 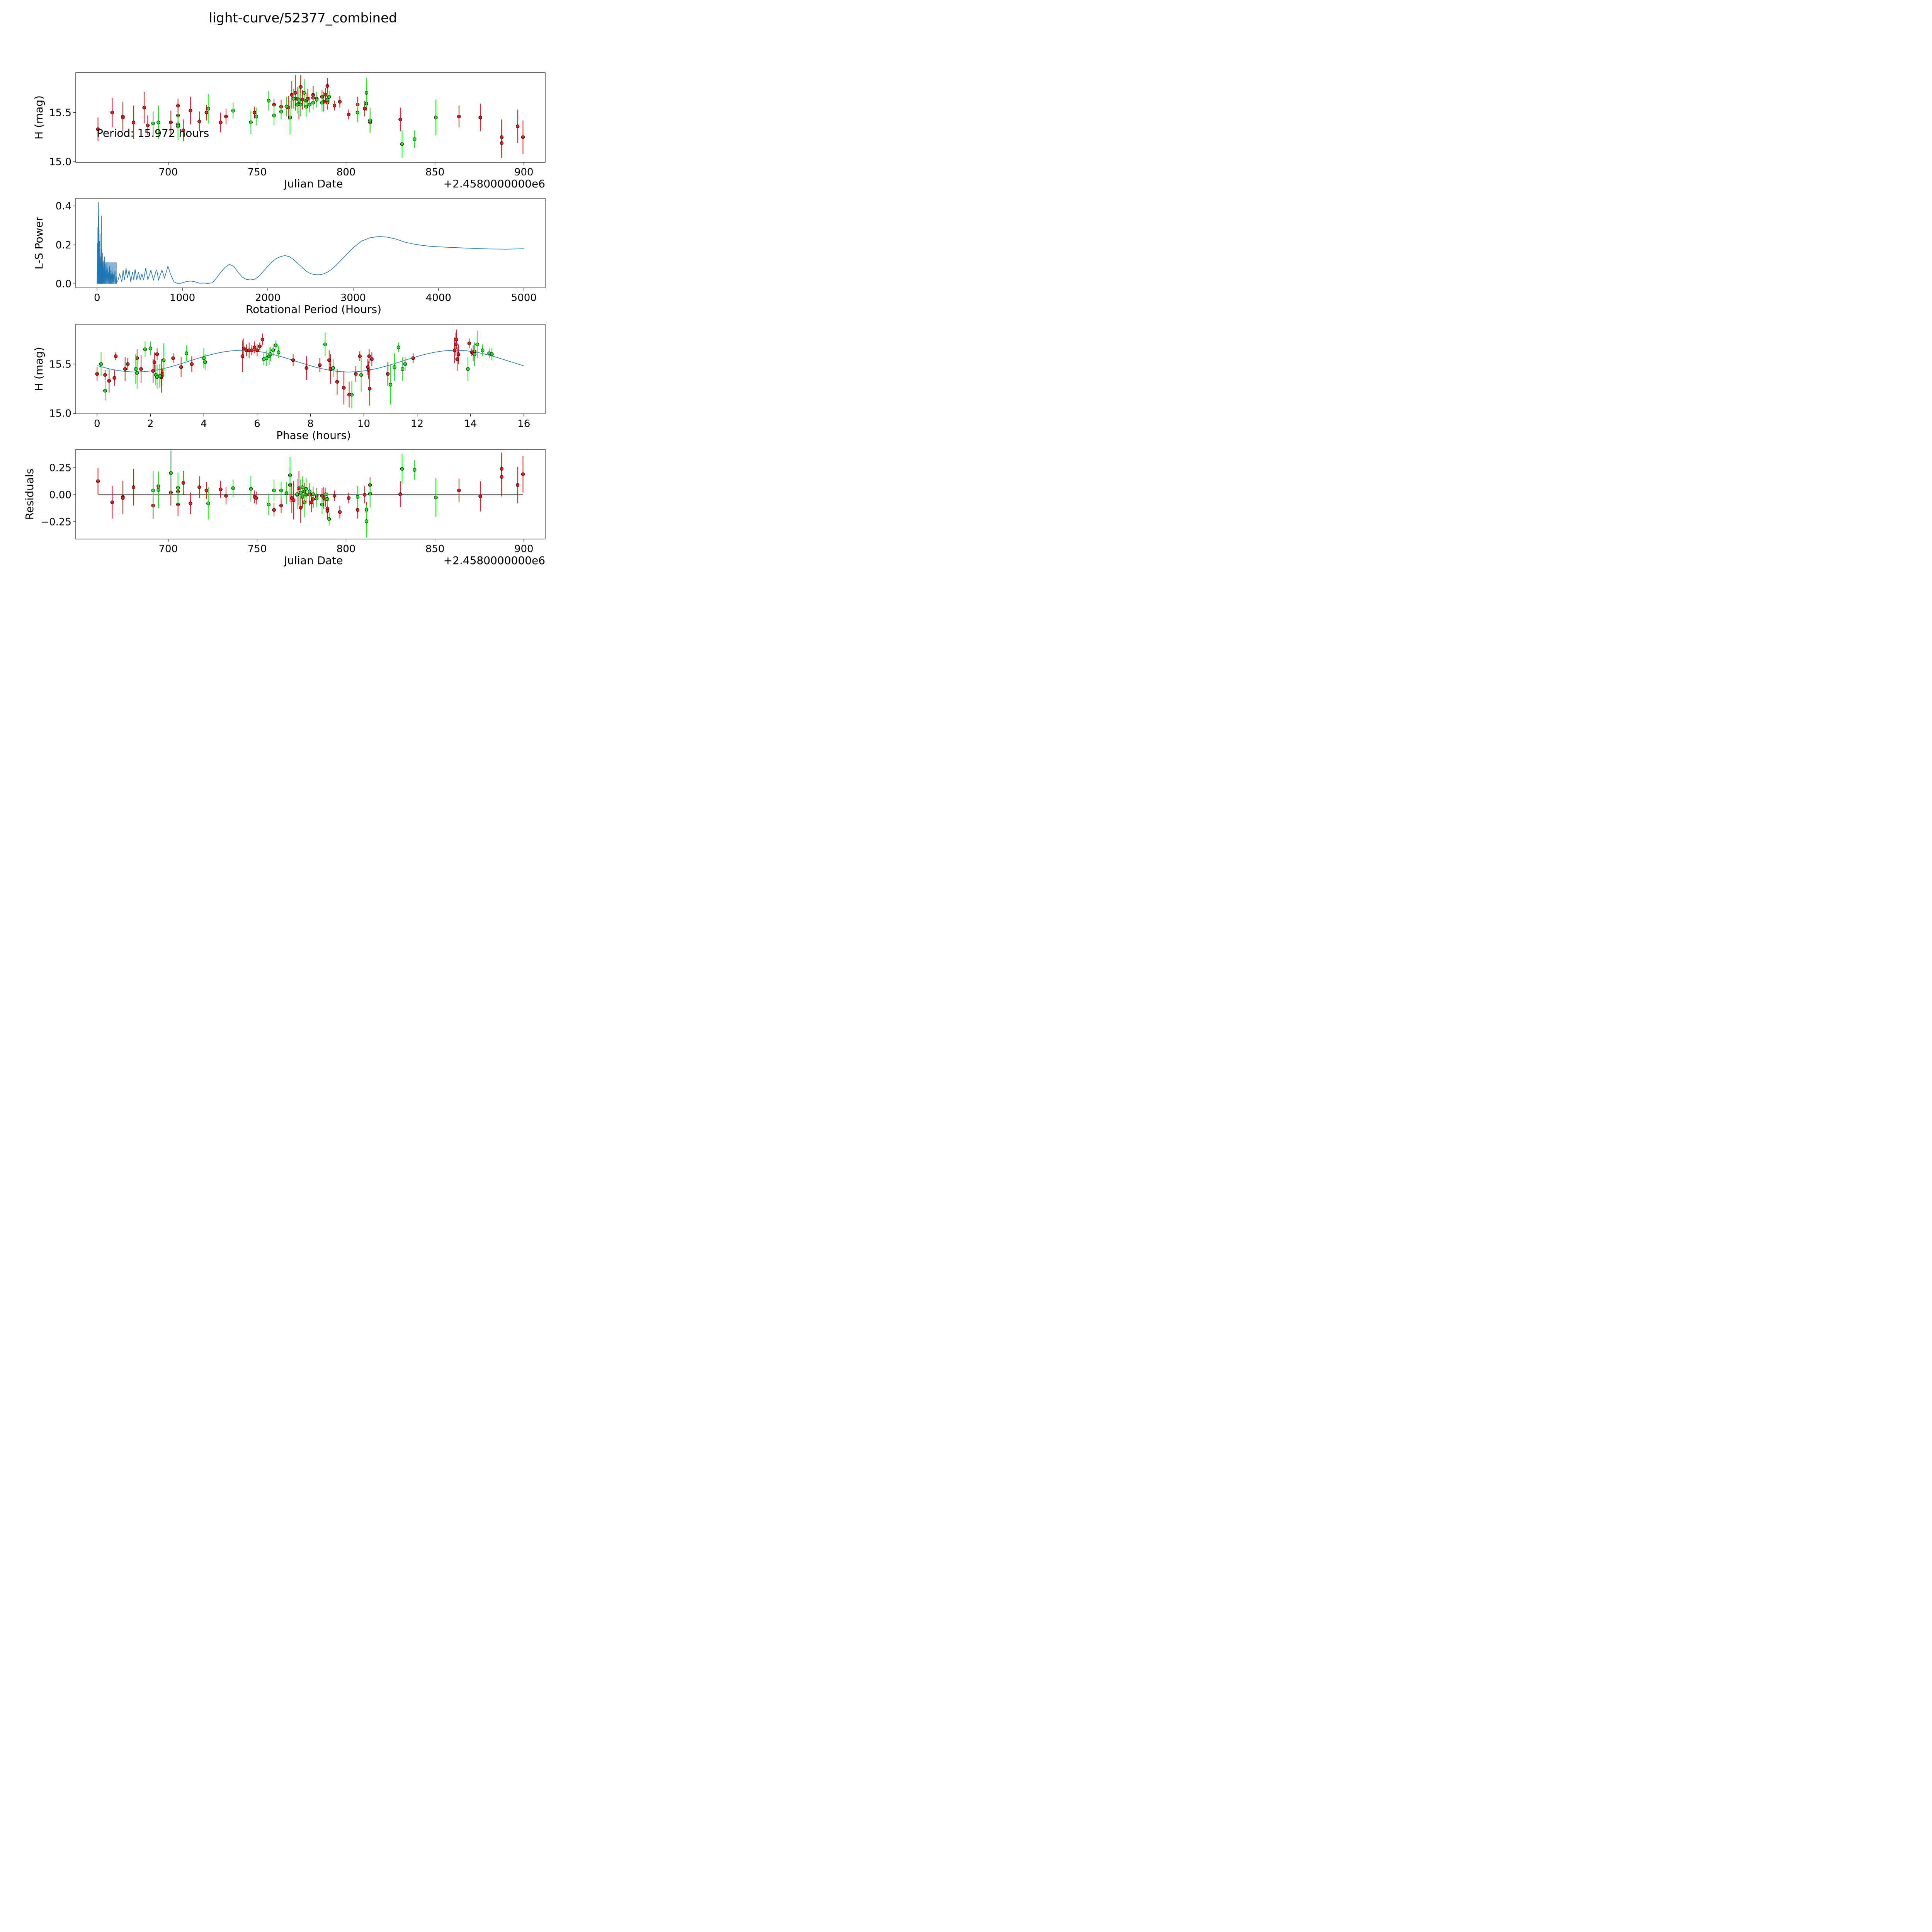 I want to click on y-axis-label: H (mag), so click(x=39, y=369).